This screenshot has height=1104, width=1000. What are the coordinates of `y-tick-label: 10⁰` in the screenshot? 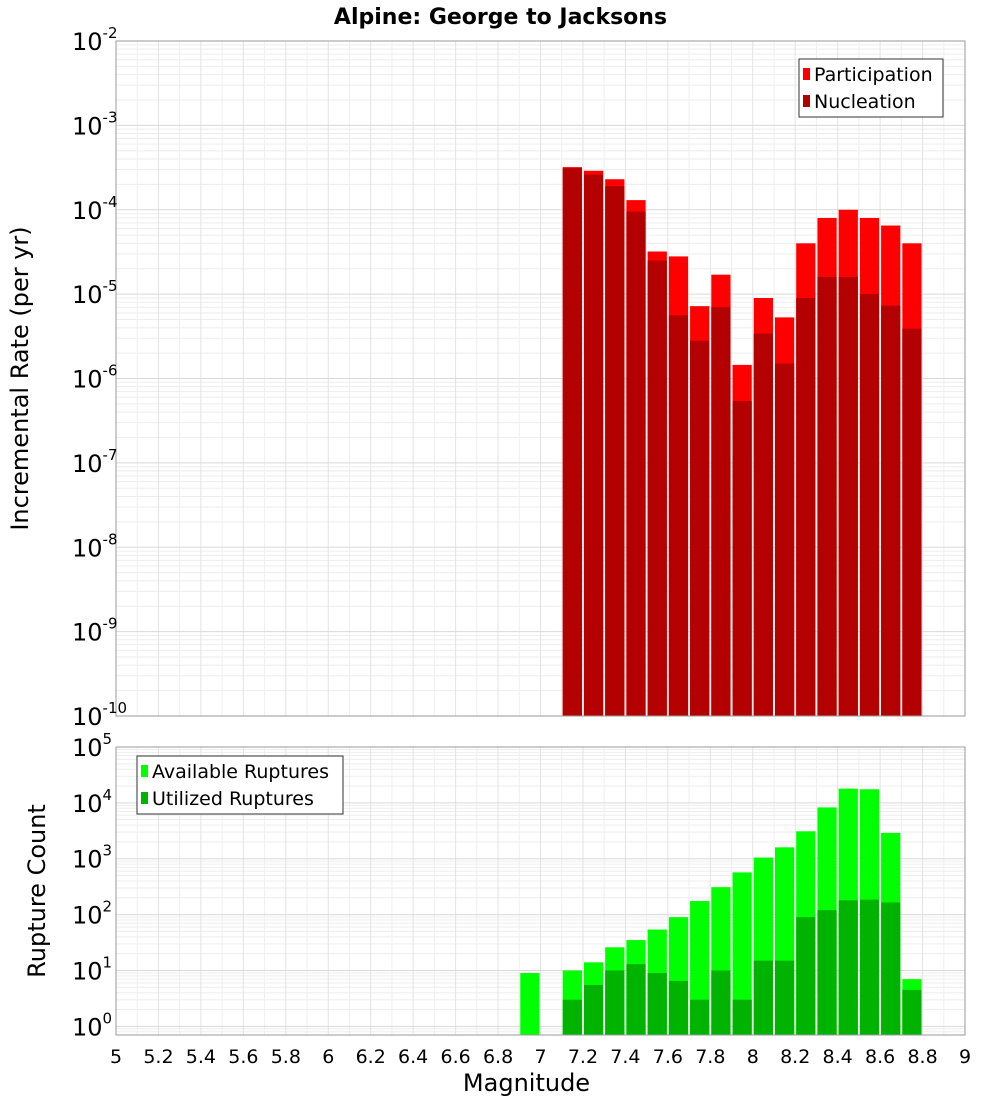 It's located at (92, 1025).